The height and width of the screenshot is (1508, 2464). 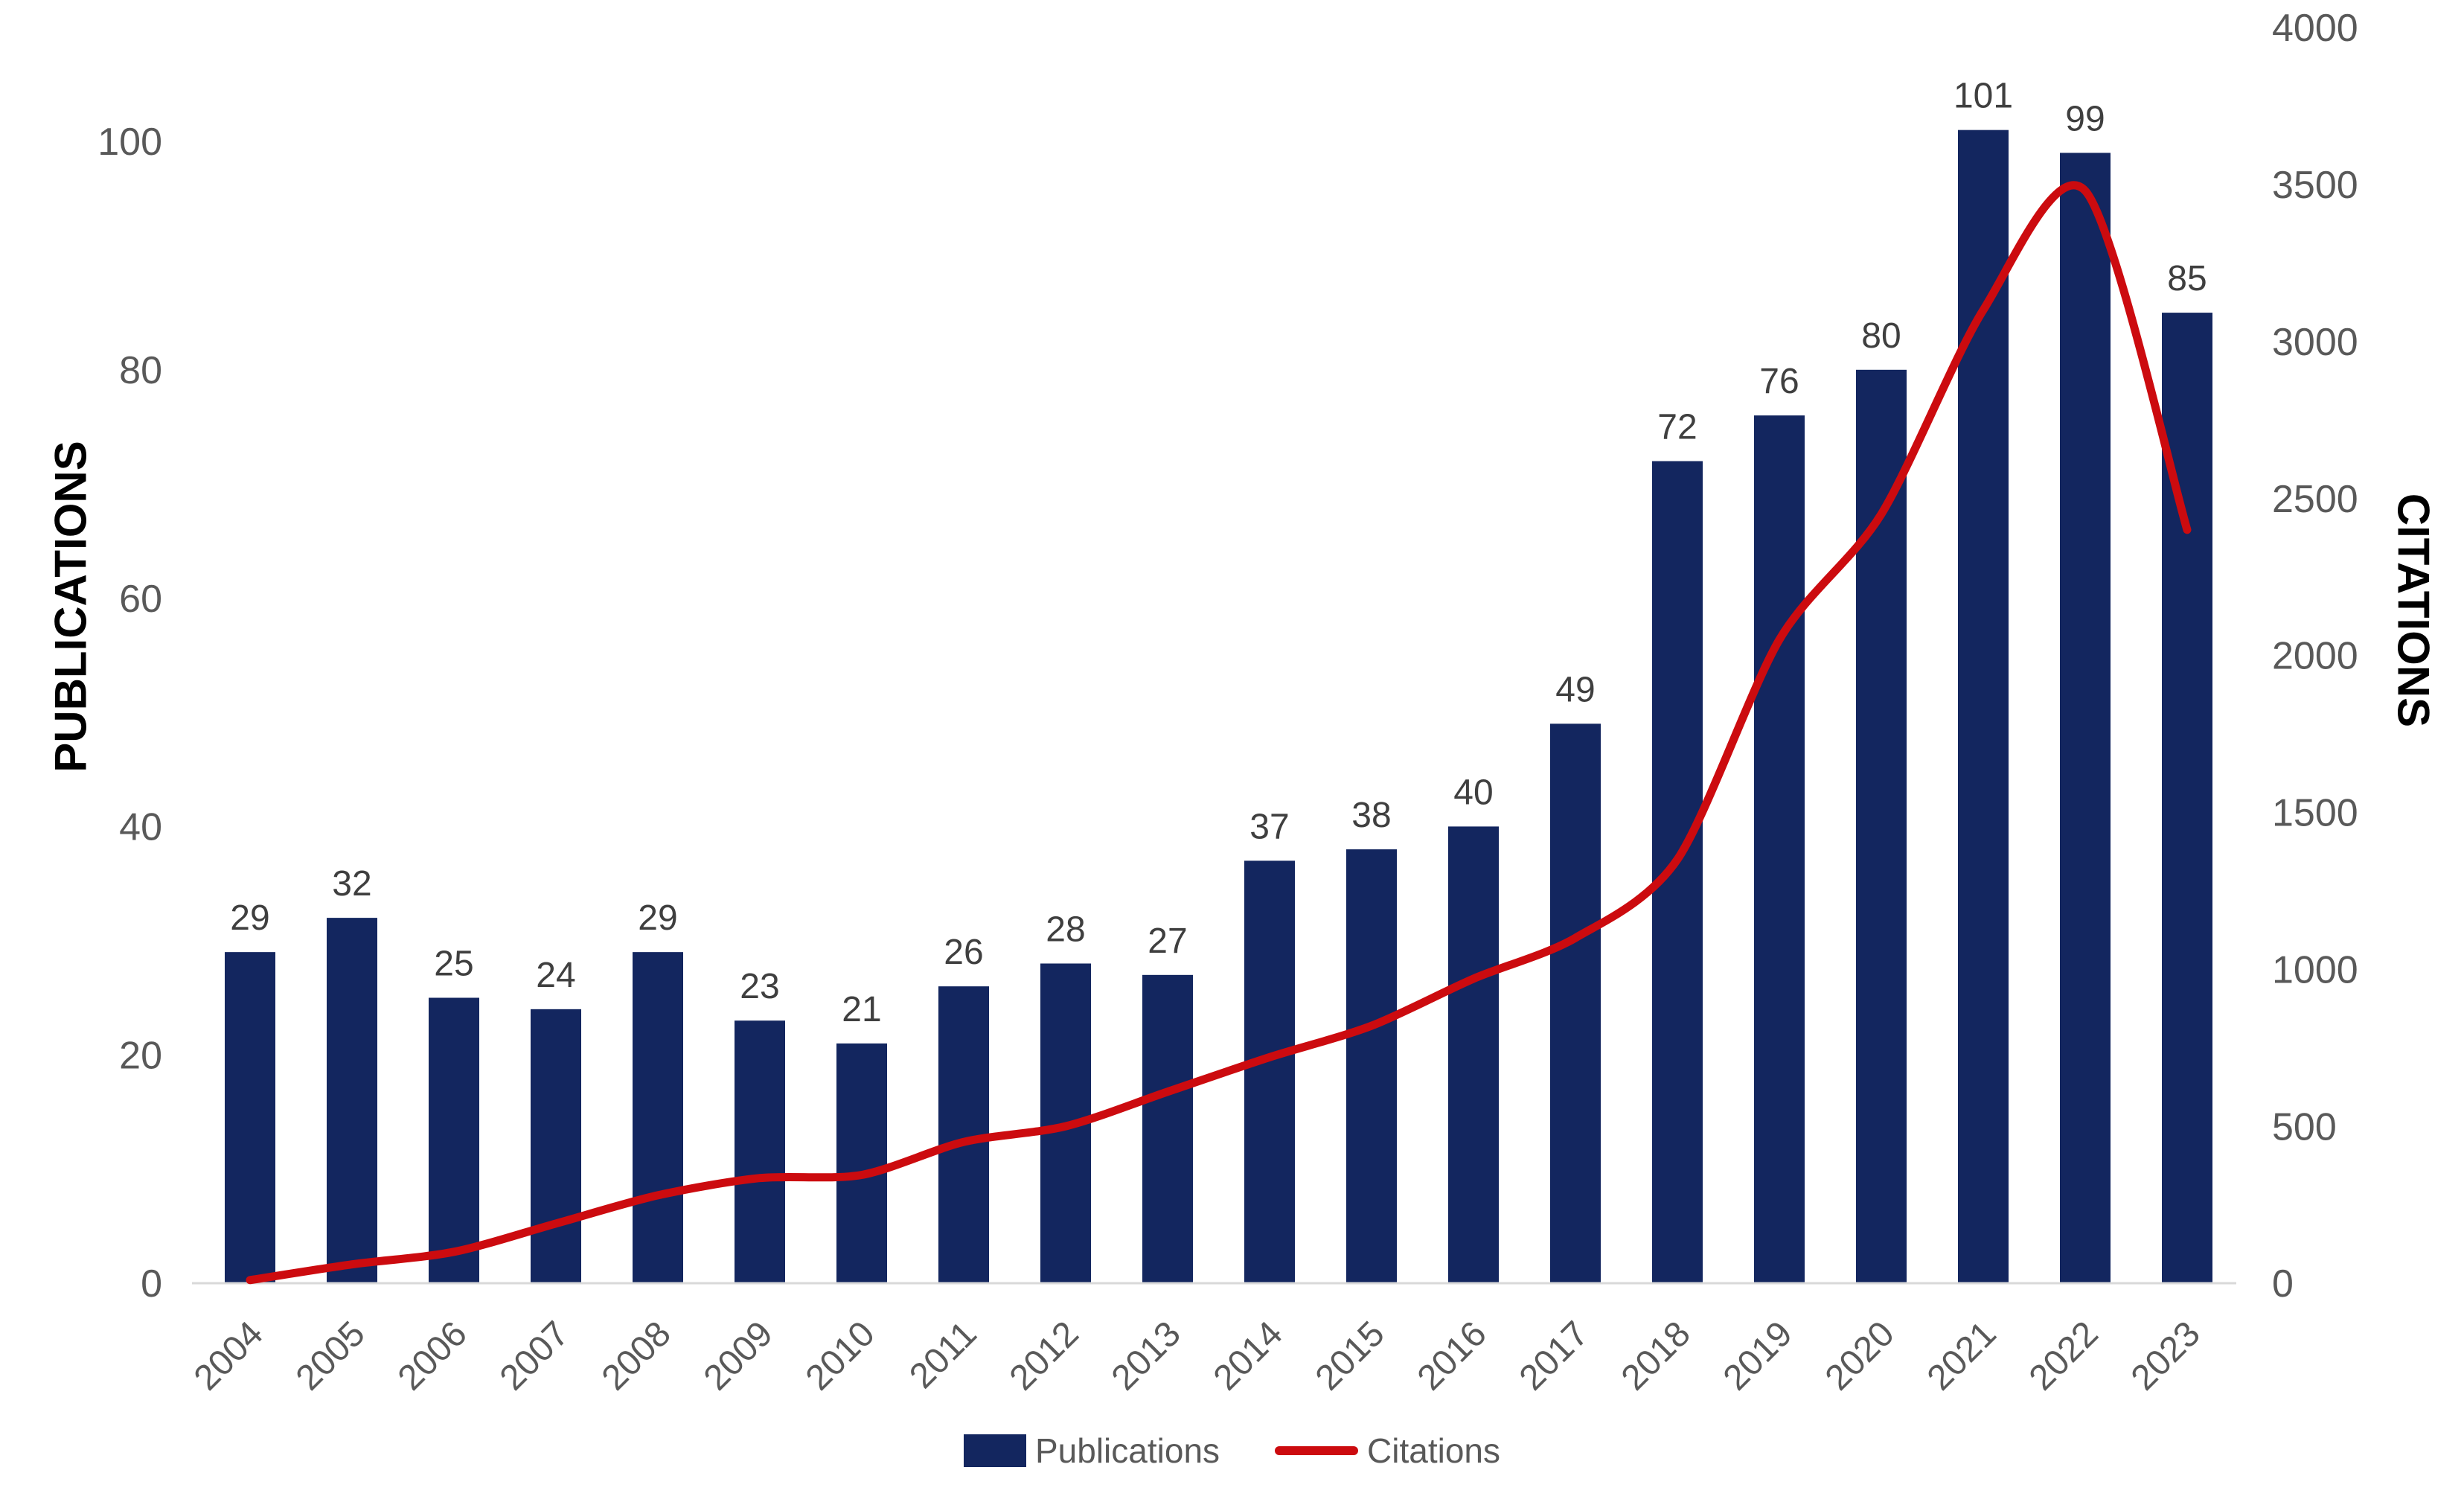 I want to click on bar-2004, so click(x=250, y=1117).